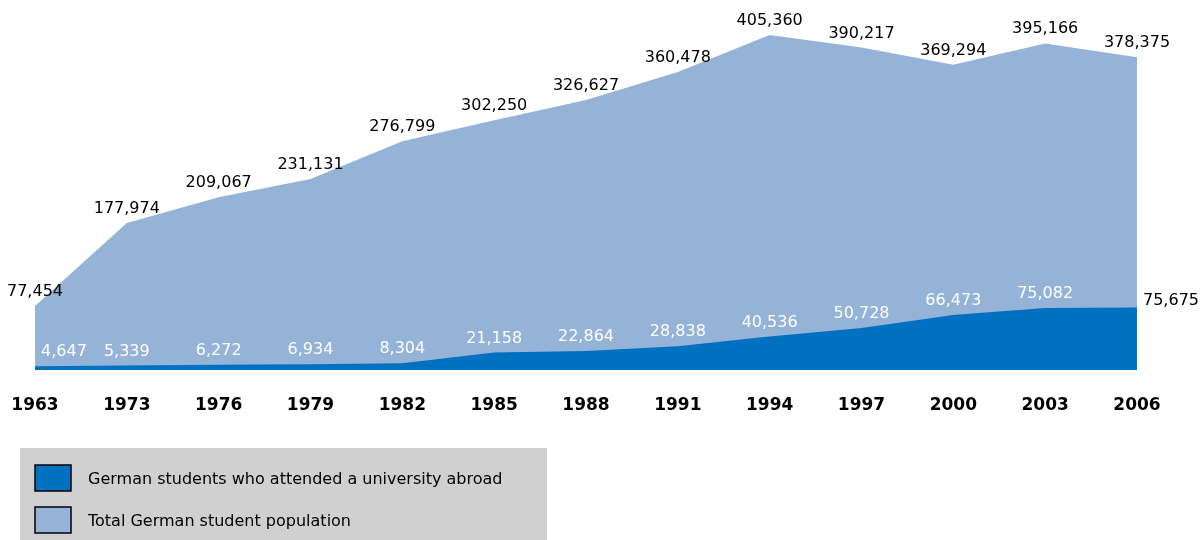 The image size is (1204, 540). I want to click on data-label: 4,647, so click(64, 351).